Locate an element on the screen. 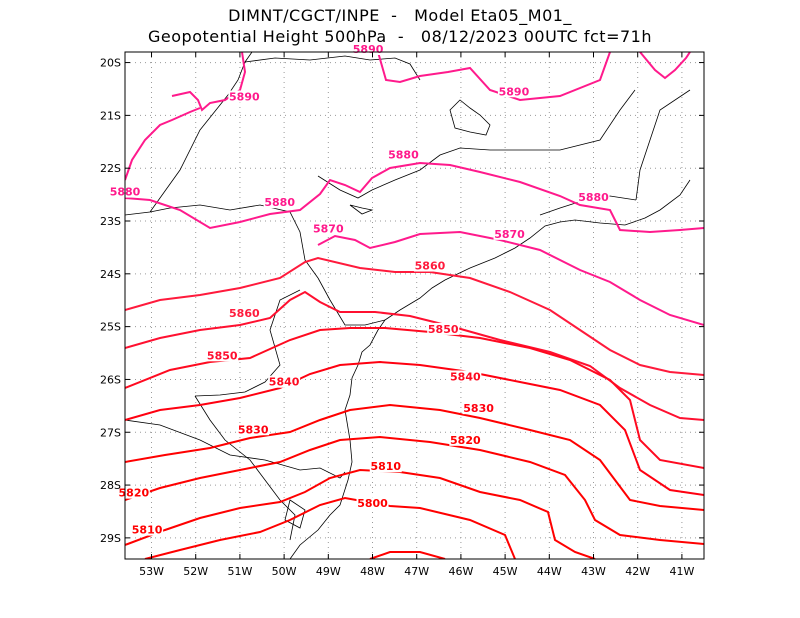 This screenshot has width=800, height=618. title-line-1: DIMNT/CGCT/INPE - Model Eta05_M01_ is located at coordinates (400, 15).